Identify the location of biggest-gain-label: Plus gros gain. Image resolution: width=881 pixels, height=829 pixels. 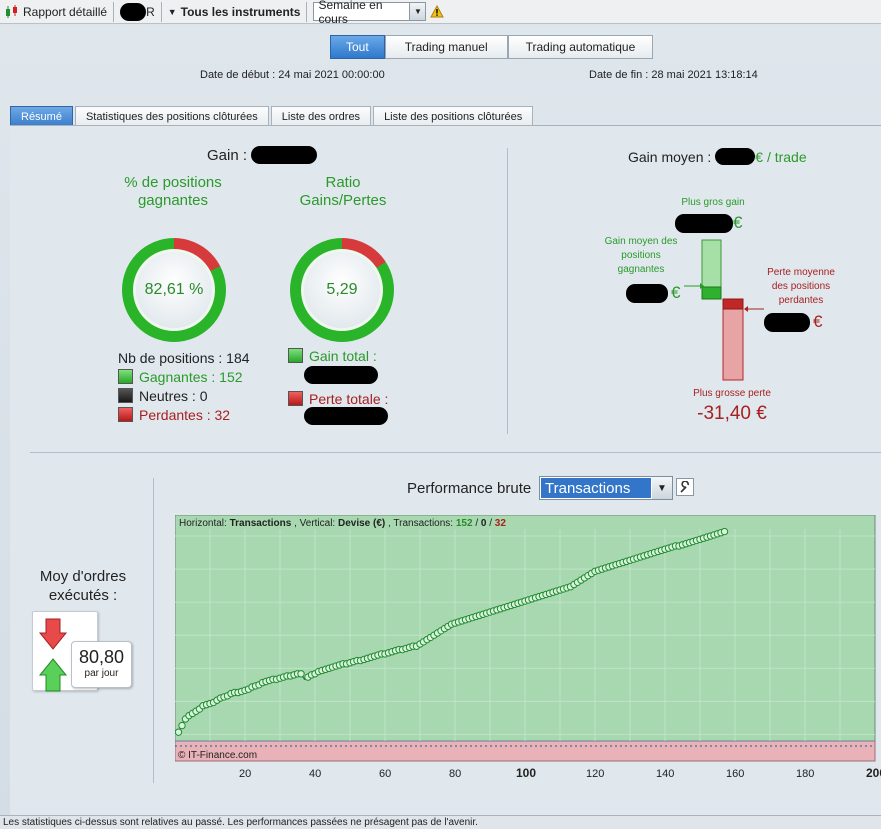
(713, 202).